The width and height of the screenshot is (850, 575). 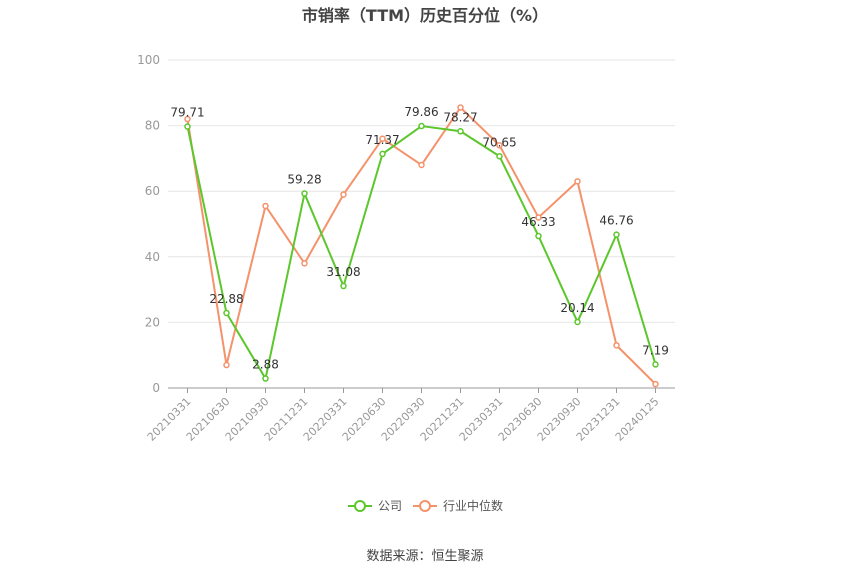 What do you see at coordinates (304, 180) in the screenshot?
I see `company-data-label: 59.28` at bounding box center [304, 180].